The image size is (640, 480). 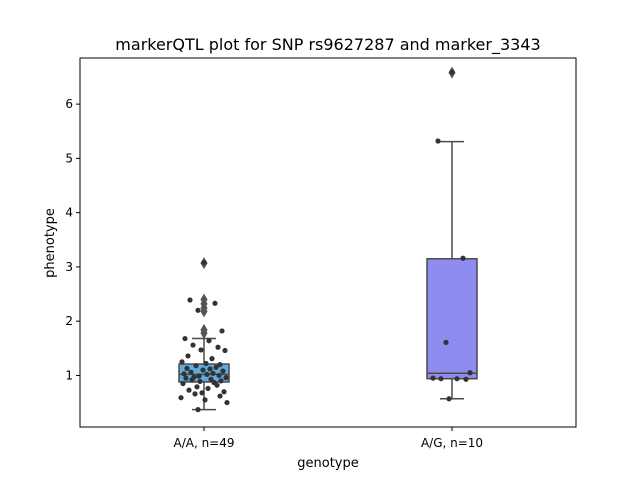 What do you see at coordinates (69, 158) in the screenshot?
I see `y-tick-label-4: 5` at bounding box center [69, 158].